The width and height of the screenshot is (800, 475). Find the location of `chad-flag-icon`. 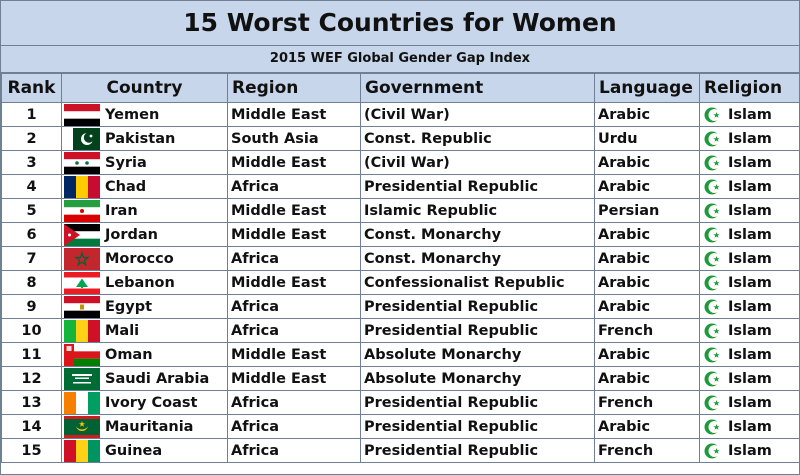

chad-flag-icon is located at coordinates (82, 186).